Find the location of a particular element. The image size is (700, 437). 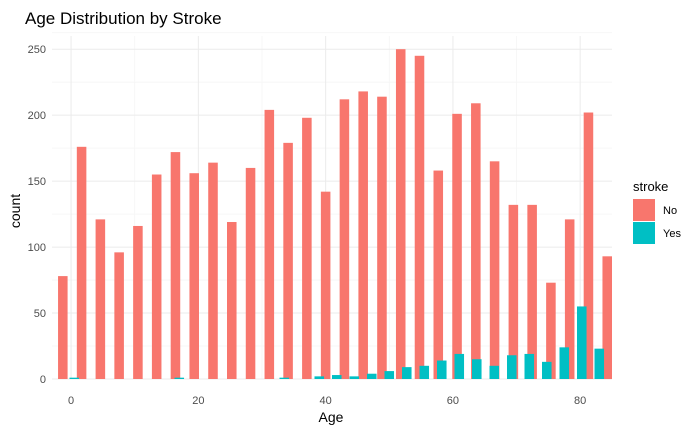

x-tick-label: 20 is located at coordinates (198, 401).